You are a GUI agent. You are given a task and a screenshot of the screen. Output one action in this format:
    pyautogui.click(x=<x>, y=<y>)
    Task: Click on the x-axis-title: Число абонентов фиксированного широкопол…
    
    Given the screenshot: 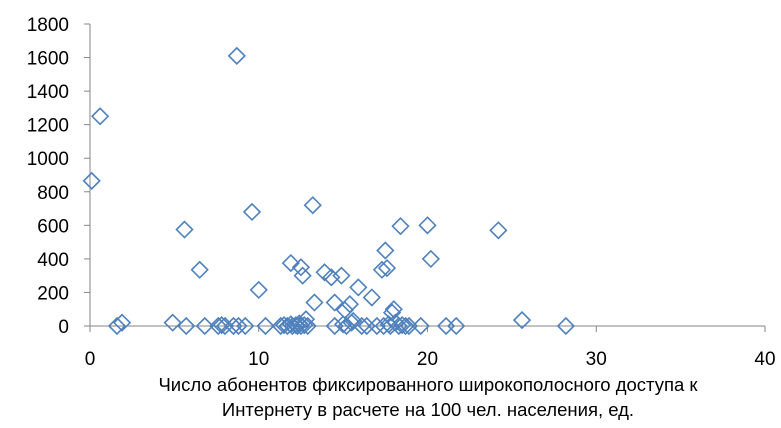 What is the action you would take?
    pyautogui.click(x=428, y=397)
    